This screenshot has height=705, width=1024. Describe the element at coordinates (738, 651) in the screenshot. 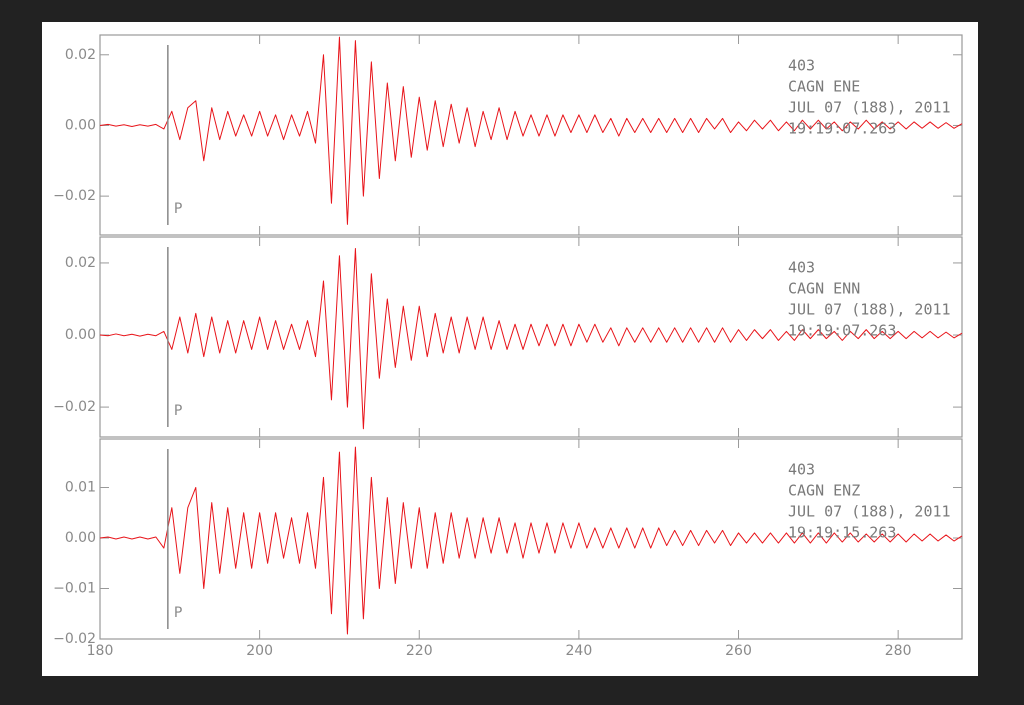

I see `x-tick-label: 260` at that location.